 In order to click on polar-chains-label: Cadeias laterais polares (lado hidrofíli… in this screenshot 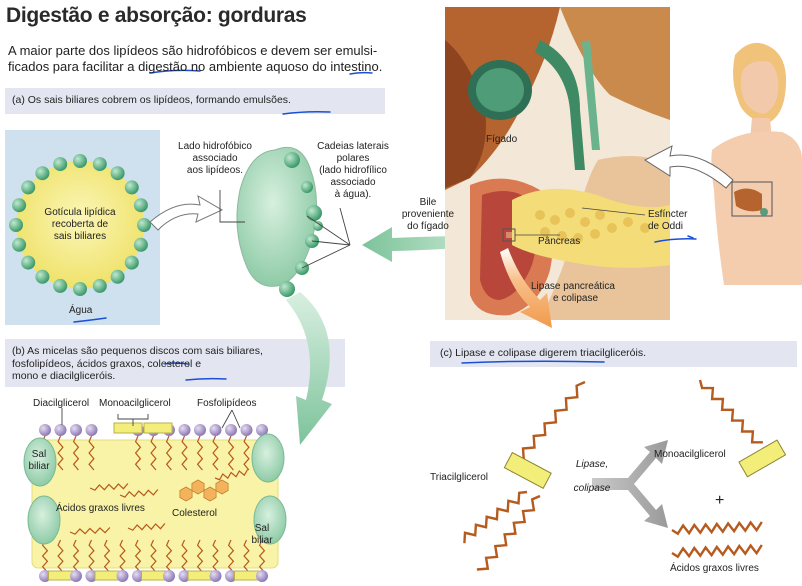, I will do `click(353, 170)`.